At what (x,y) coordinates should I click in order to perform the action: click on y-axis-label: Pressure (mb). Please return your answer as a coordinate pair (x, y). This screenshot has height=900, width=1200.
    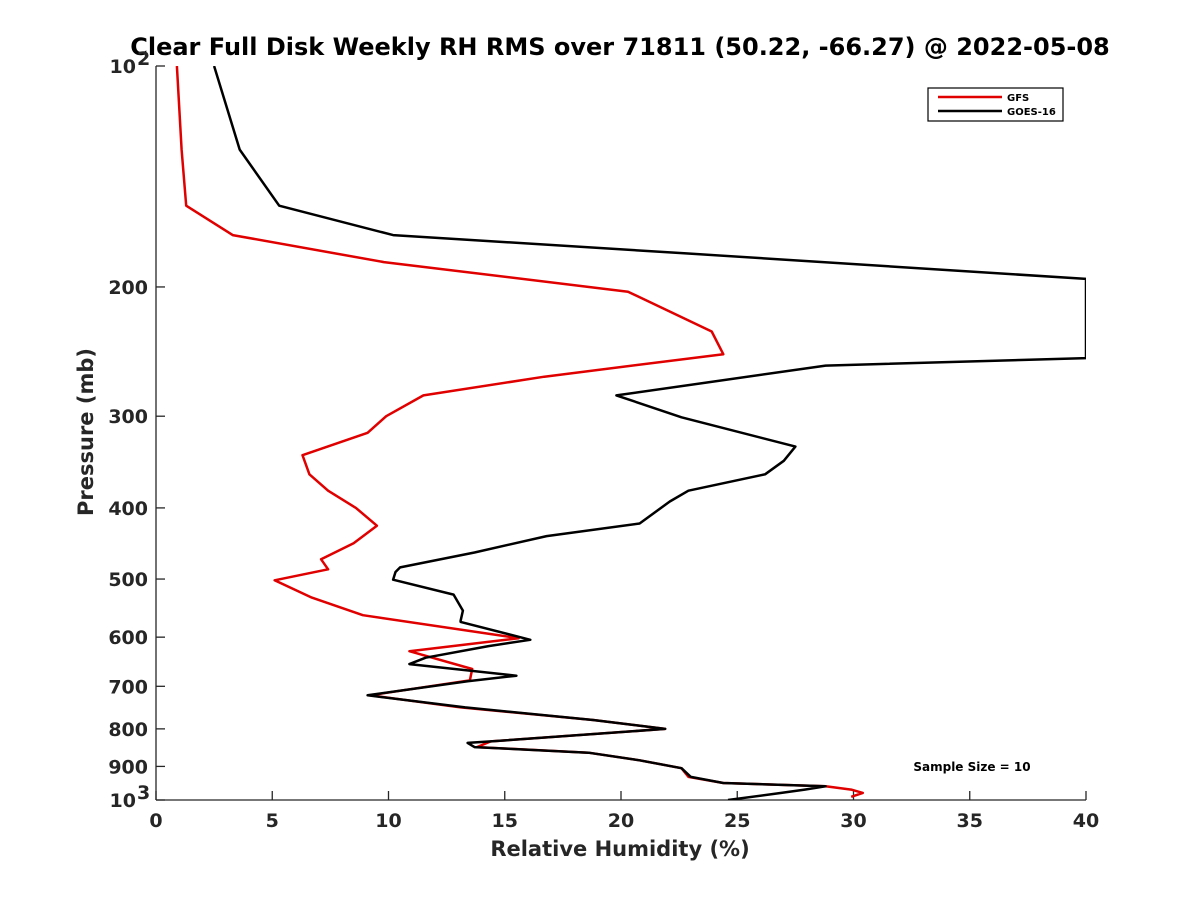
    Looking at the image, I should click on (86, 432).